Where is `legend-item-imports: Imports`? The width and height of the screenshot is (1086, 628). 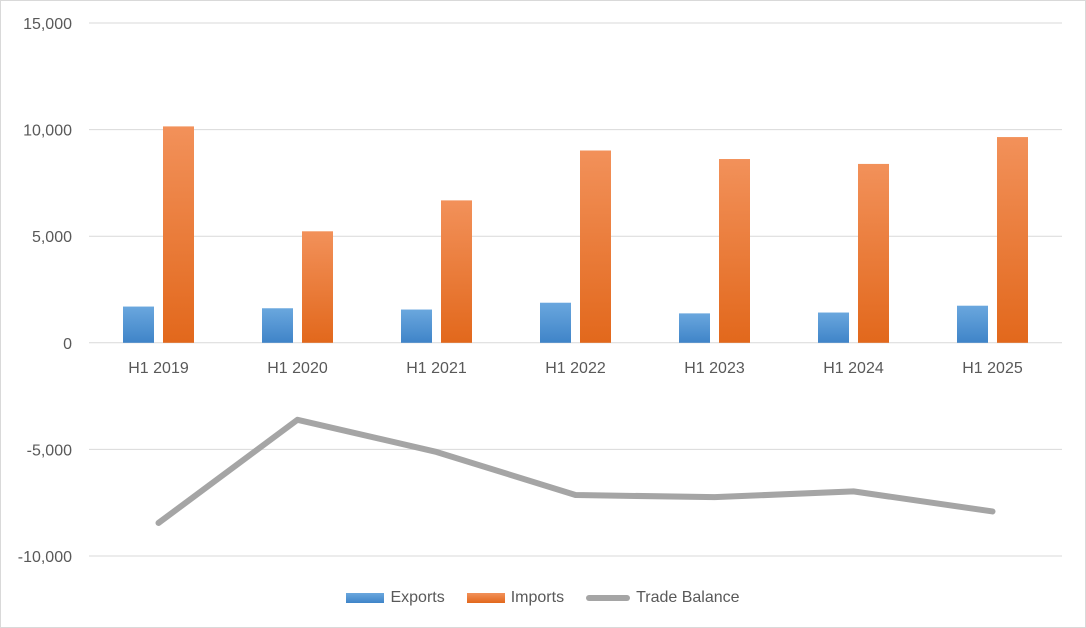
legend-item-imports: Imports is located at coordinates (515, 598).